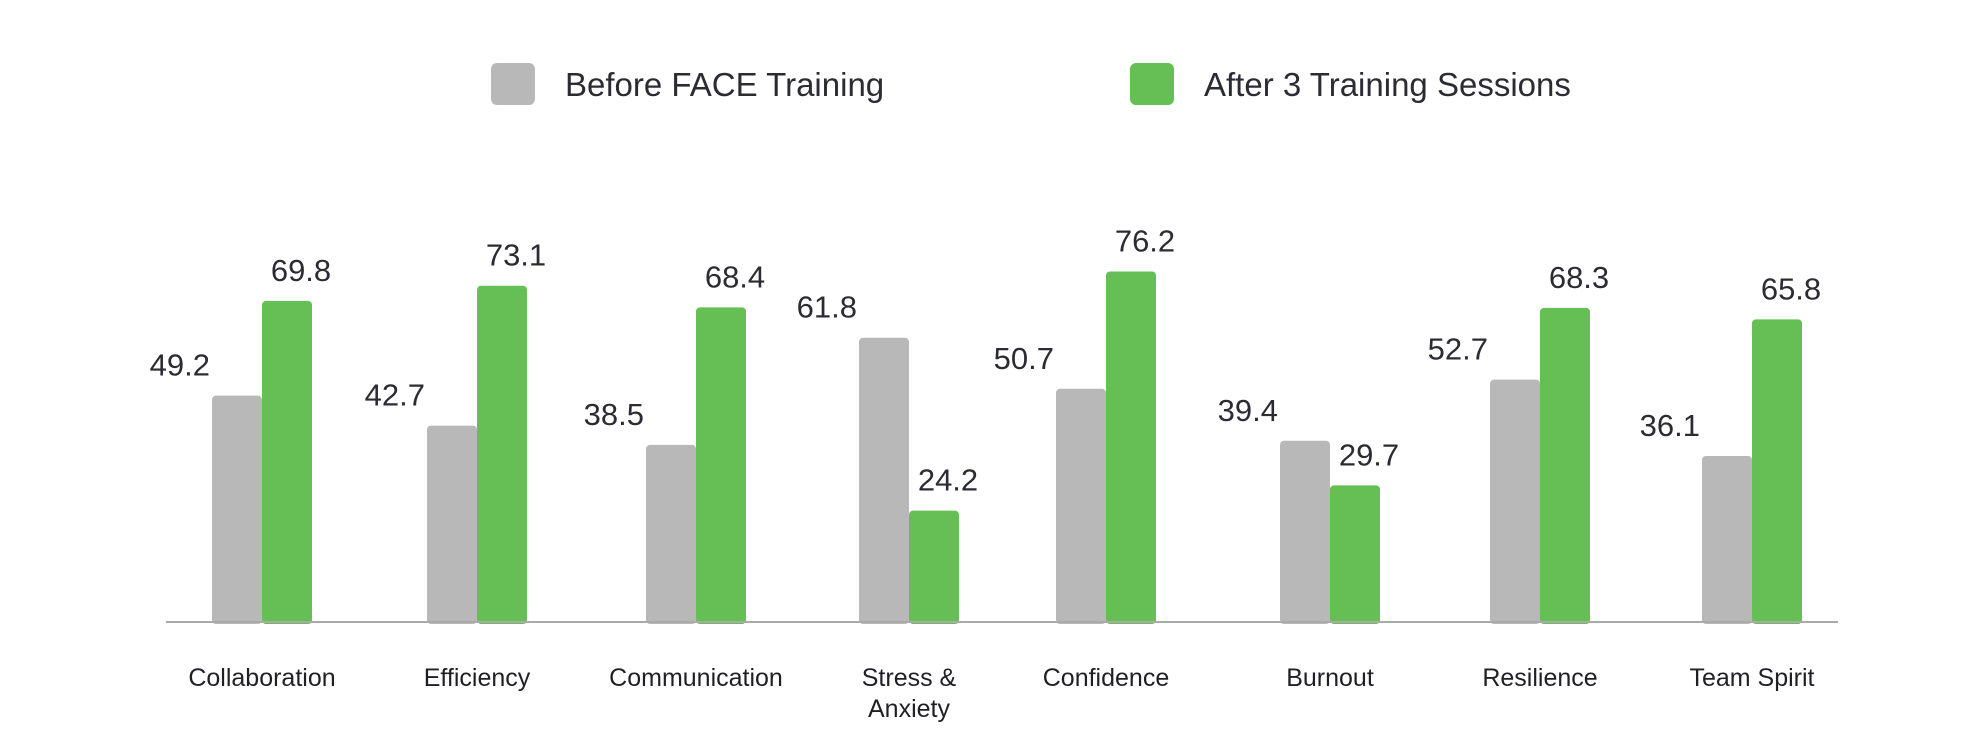 Image resolution: width=1984 pixels, height=756 pixels. What do you see at coordinates (180, 365) in the screenshot?
I see `value-label-before-1: 49.2` at bounding box center [180, 365].